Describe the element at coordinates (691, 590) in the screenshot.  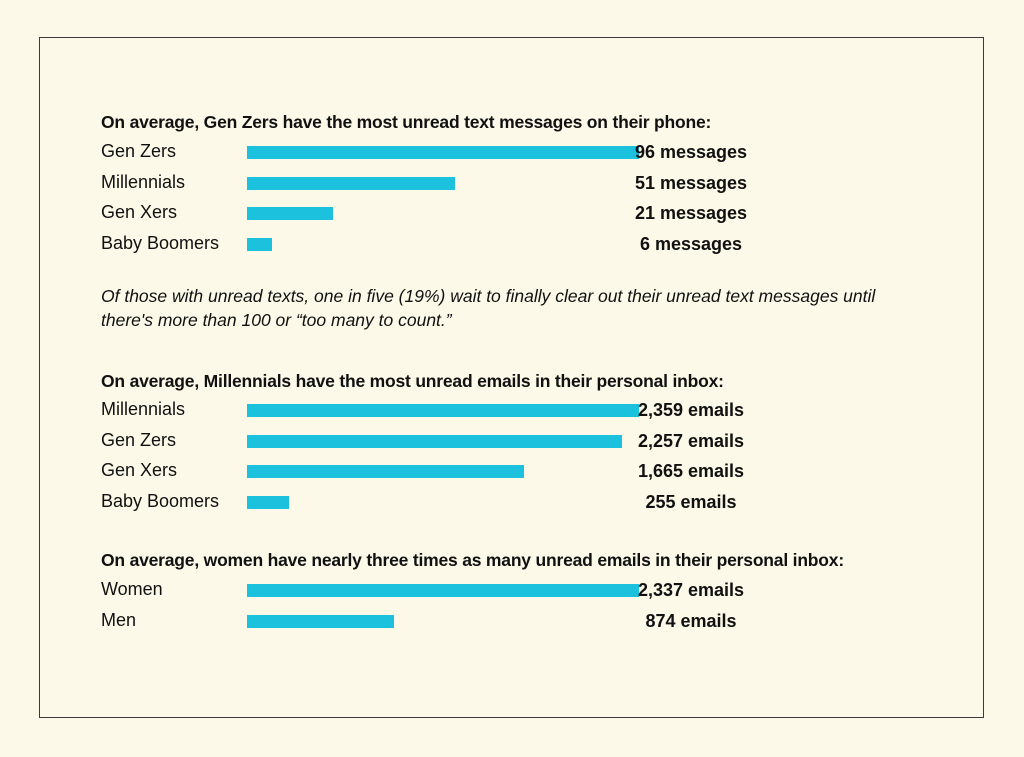
I see `value-label: 2,337 emails` at that location.